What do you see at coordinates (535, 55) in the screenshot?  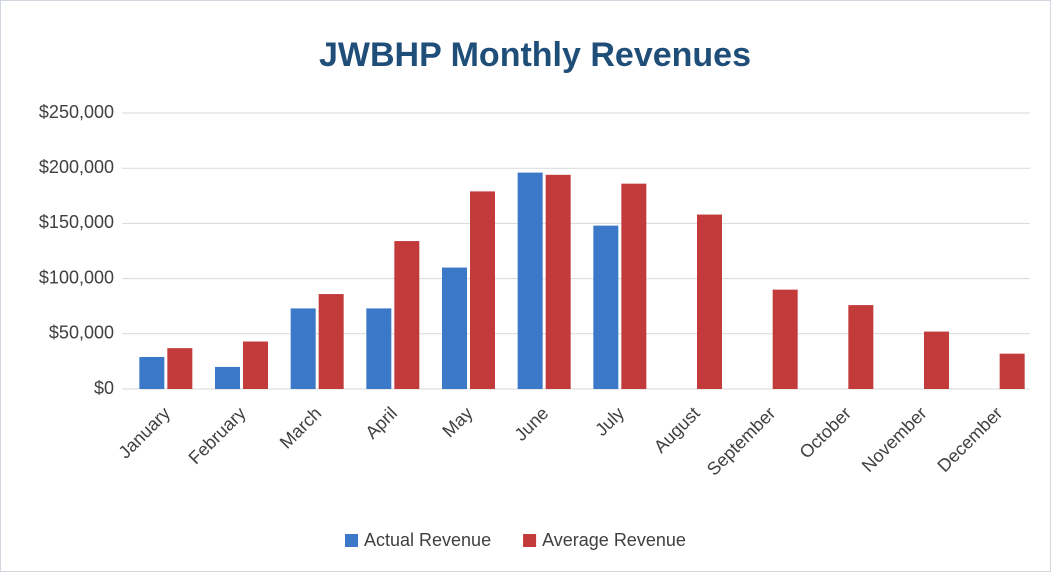 I see `chart-title: JWBHP Monthly Revenues` at bounding box center [535, 55].